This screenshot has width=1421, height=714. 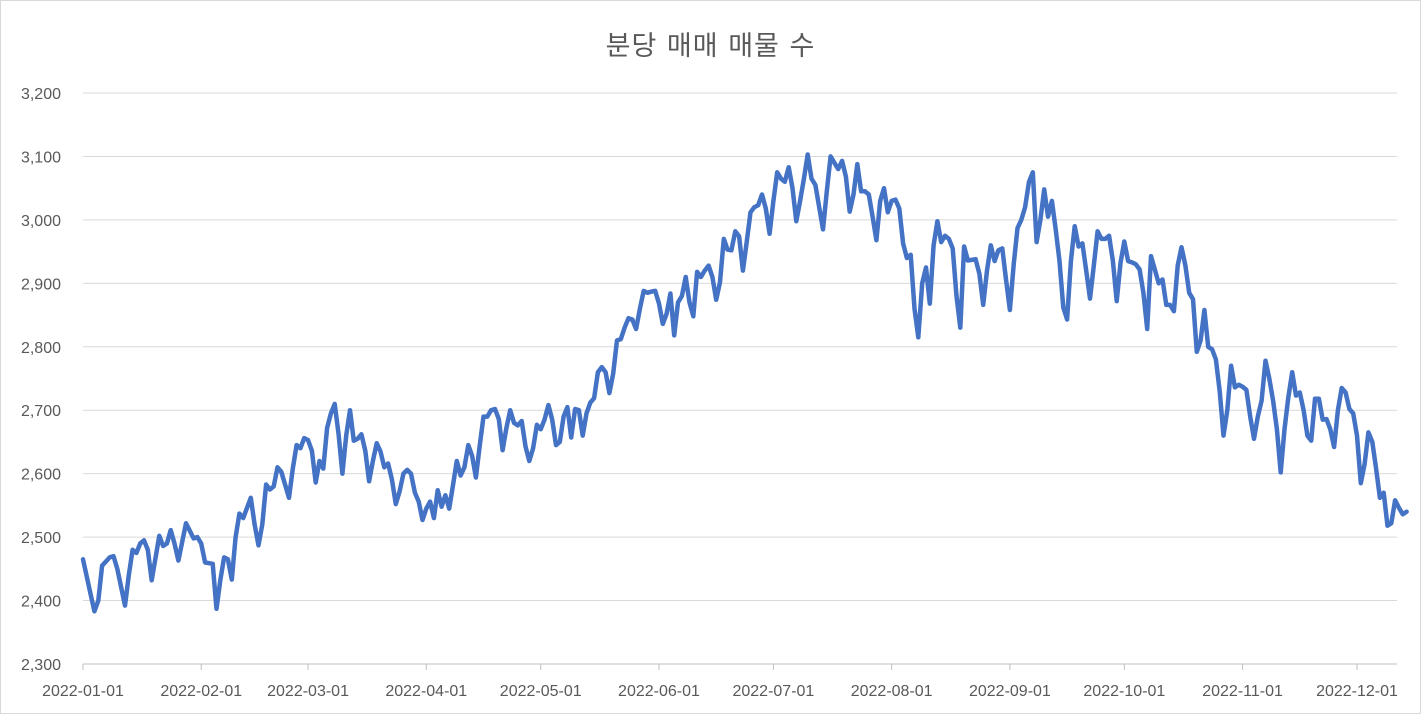 What do you see at coordinates (41, 94) in the screenshot?
I see `y-tick-label: 3,200` at bounding box center [41, 94].